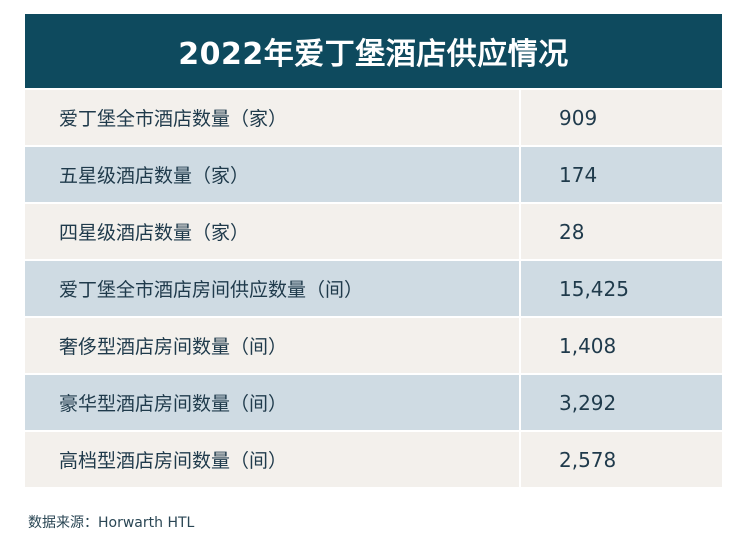 The image size is (744, 546). What do you see at coordinates (572, 231) in the screenshot?
I see `row-value: 28` at bounding box center [572, 231].